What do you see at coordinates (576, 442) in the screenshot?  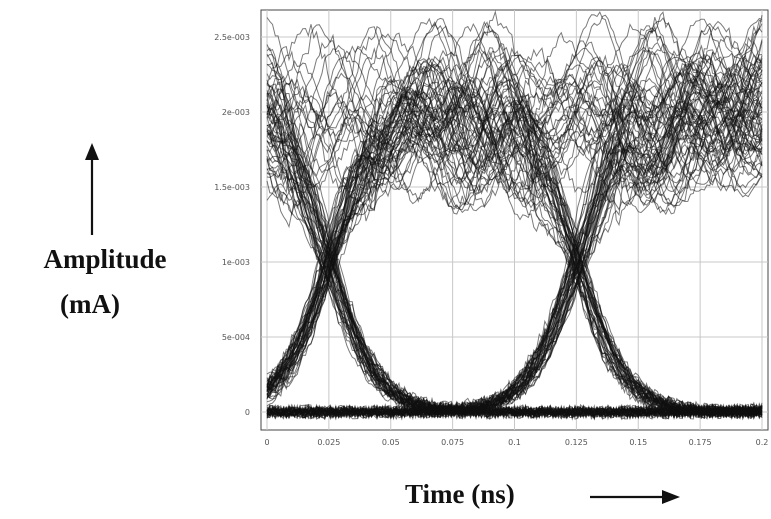 I see `x-tick-label: 0.125` at bounding box center [576, 442].